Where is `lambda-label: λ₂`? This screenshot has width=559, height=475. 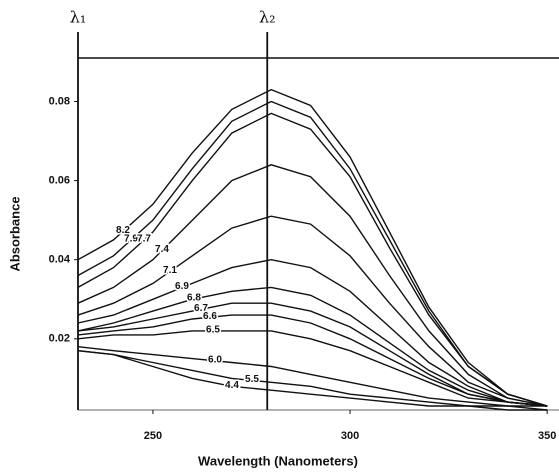 lambda-label: λ₂ is located at coordinates (267, 17).